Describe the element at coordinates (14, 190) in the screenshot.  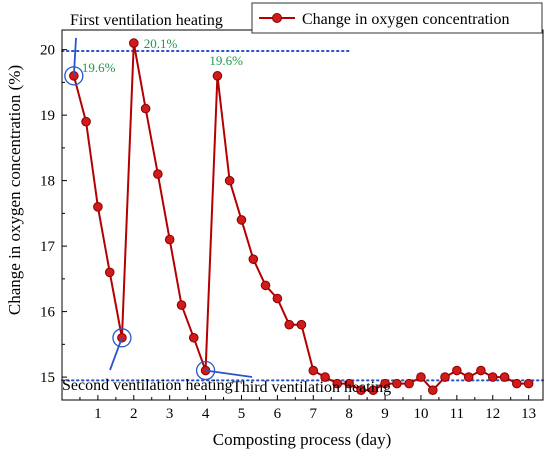
I see `y-axis-label: Change in oxygen concentration (%)` at that location.